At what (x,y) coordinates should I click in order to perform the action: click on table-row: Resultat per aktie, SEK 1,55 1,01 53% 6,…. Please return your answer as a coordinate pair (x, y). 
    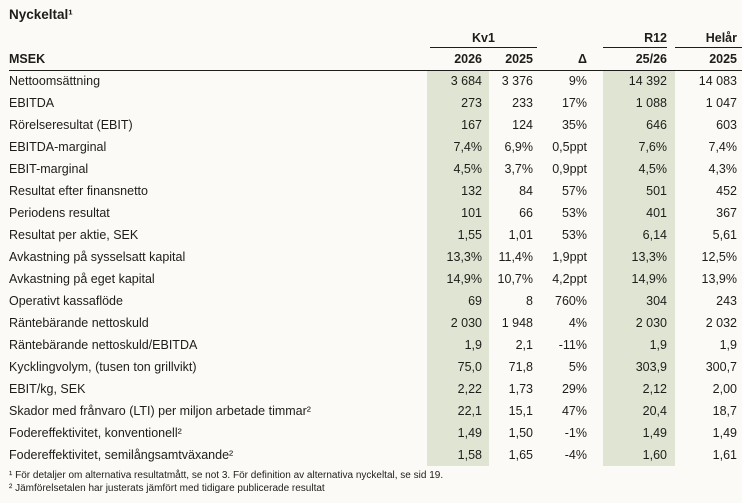
    Looking at the image, I should click on (375, 235).